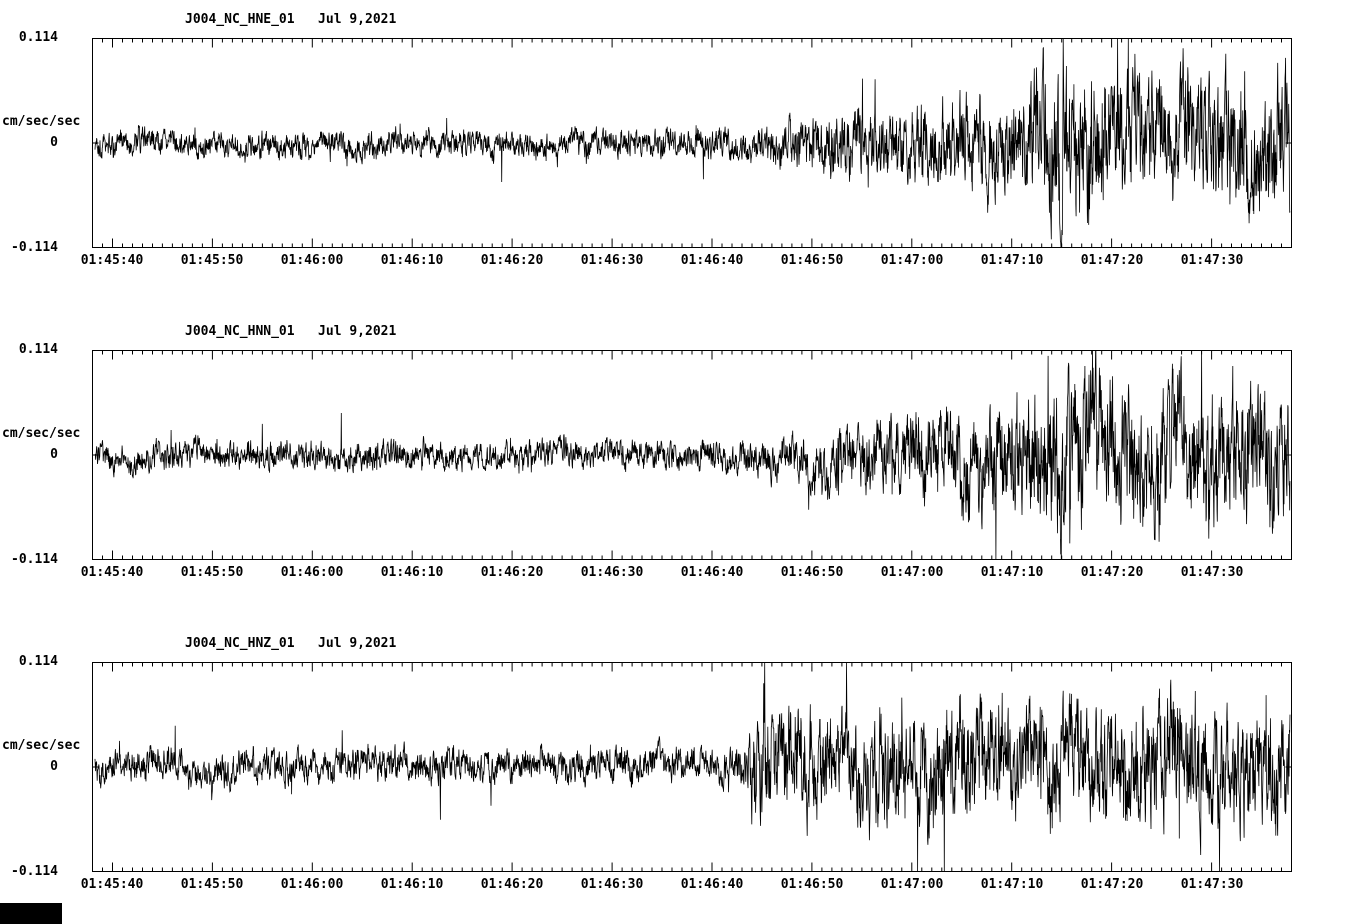 The image size is (1358, 924). I want to click on trace-title: J004_NC_HNN_01 Jul 9,2021, so click(291, 331).